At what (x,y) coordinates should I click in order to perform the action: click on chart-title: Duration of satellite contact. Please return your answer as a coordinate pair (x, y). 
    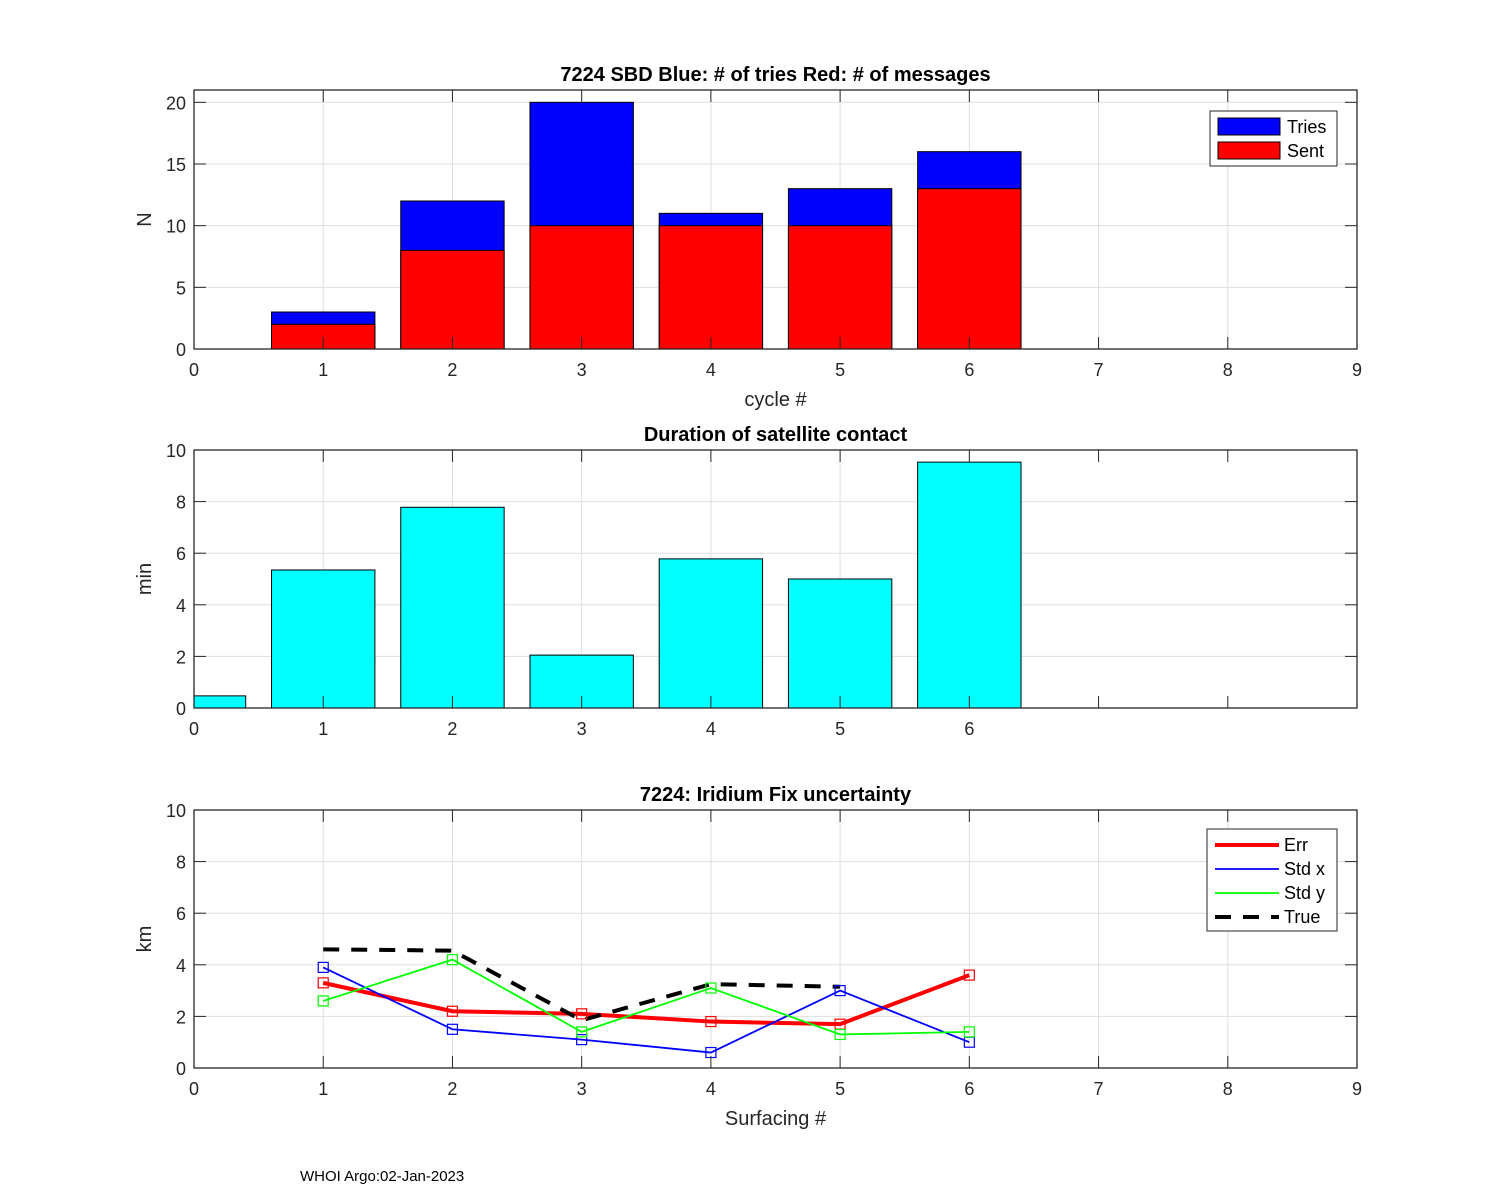
    Looking at the image, I should click on (776, 435).